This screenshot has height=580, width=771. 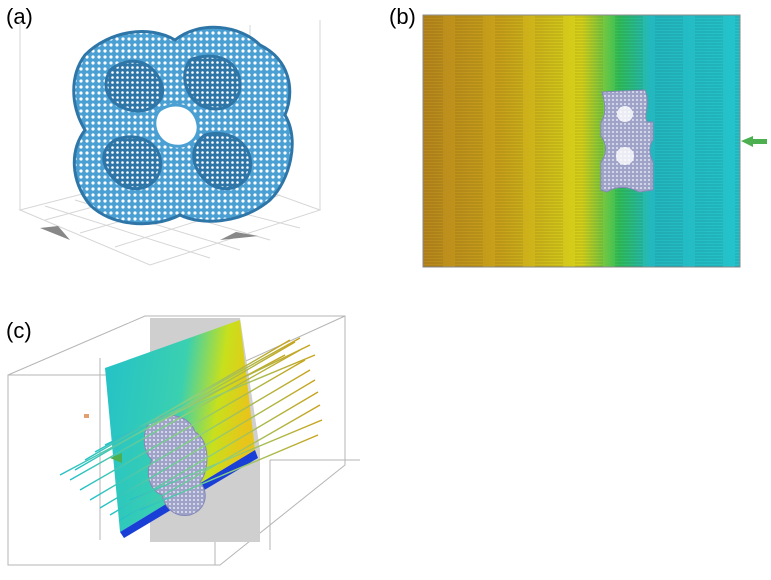 What do you see at coordinates (86, 416) in the screenshot?
I see `marker` at bounding box center [86, 416].